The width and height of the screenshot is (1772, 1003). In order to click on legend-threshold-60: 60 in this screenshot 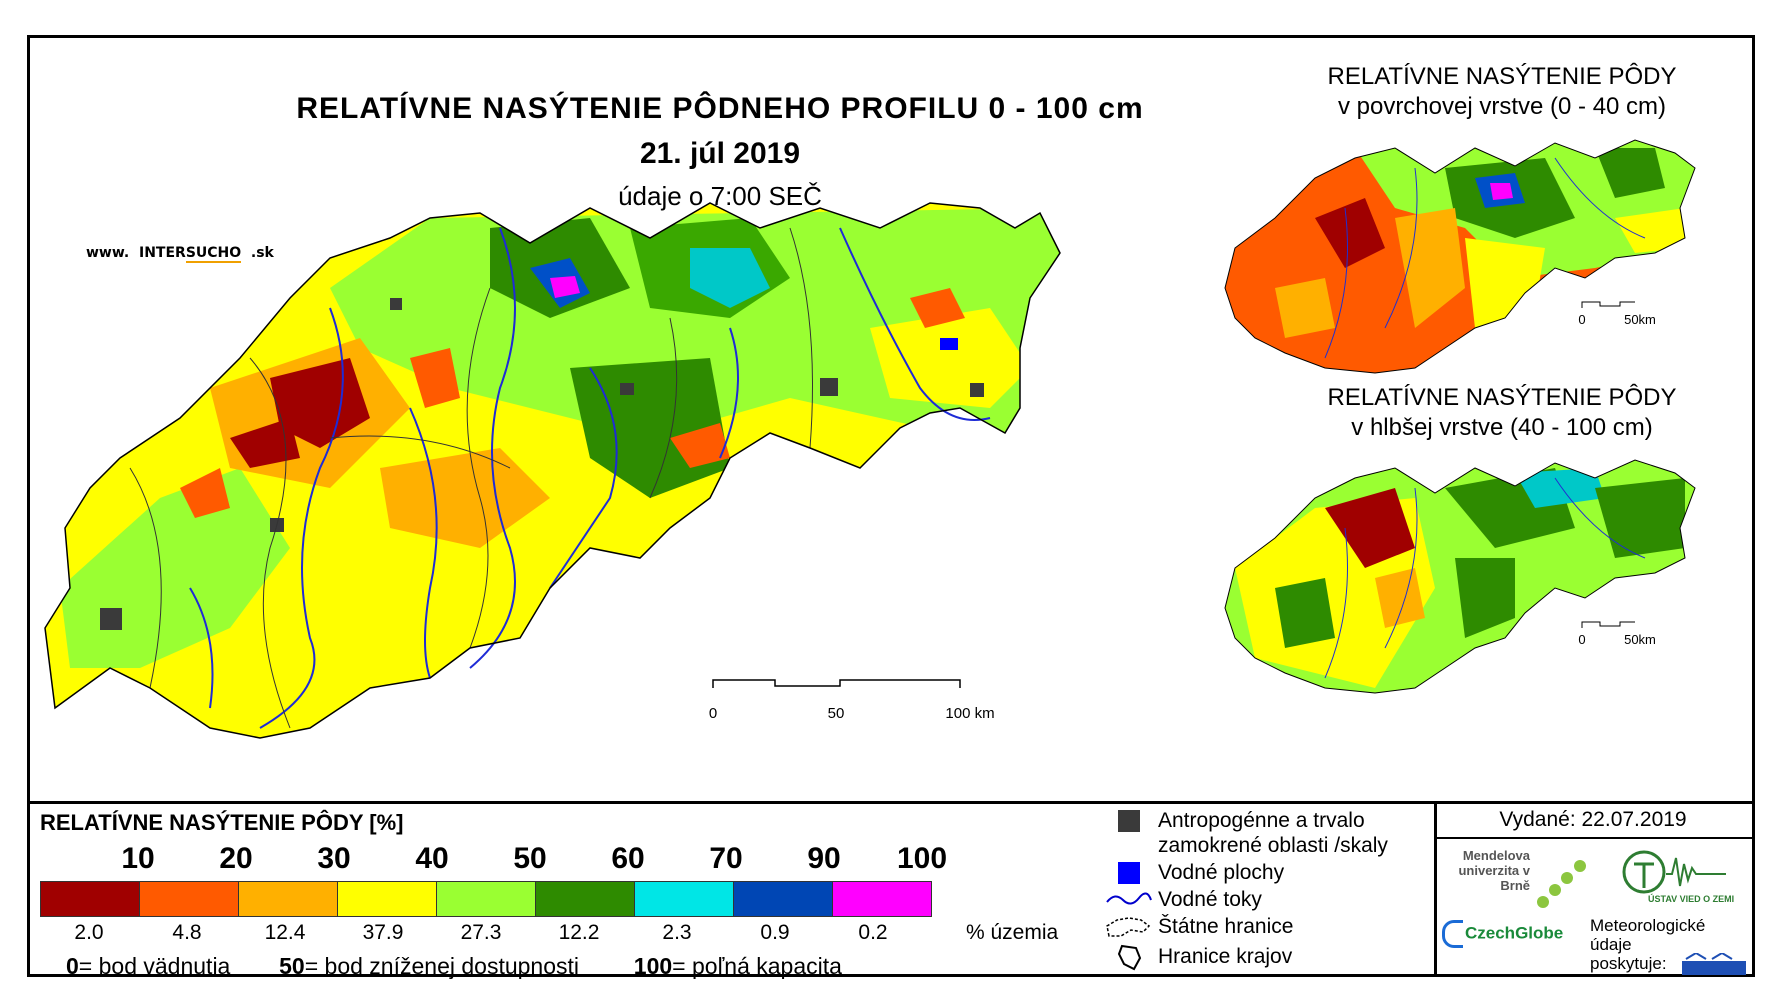, I will do `click(628, 858)`.